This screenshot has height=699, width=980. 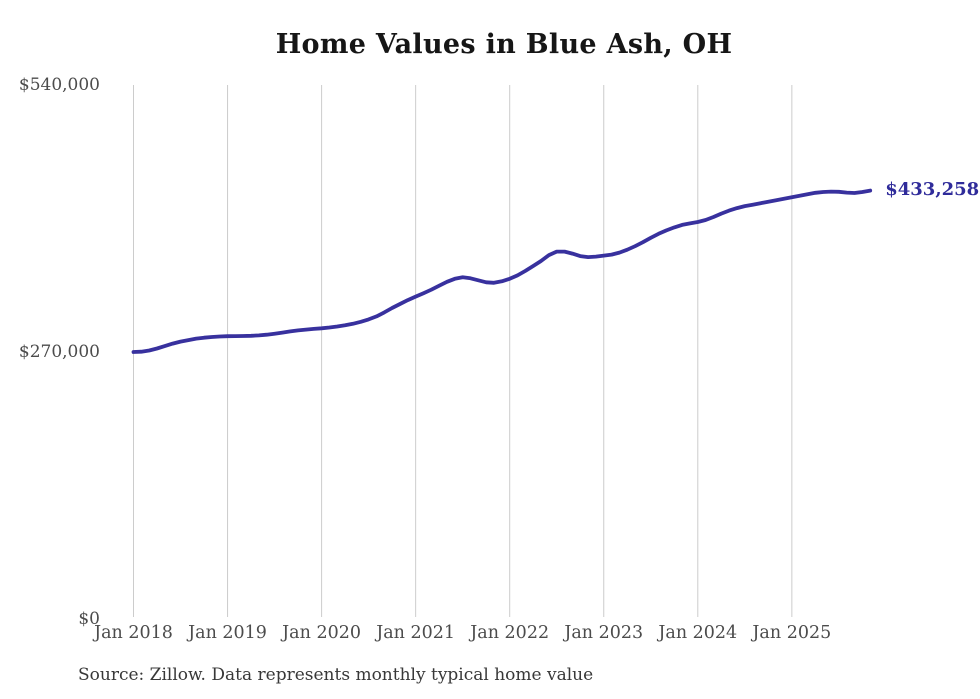 I want to click on end-value-label: $433,258, so click(x=932, y=189).